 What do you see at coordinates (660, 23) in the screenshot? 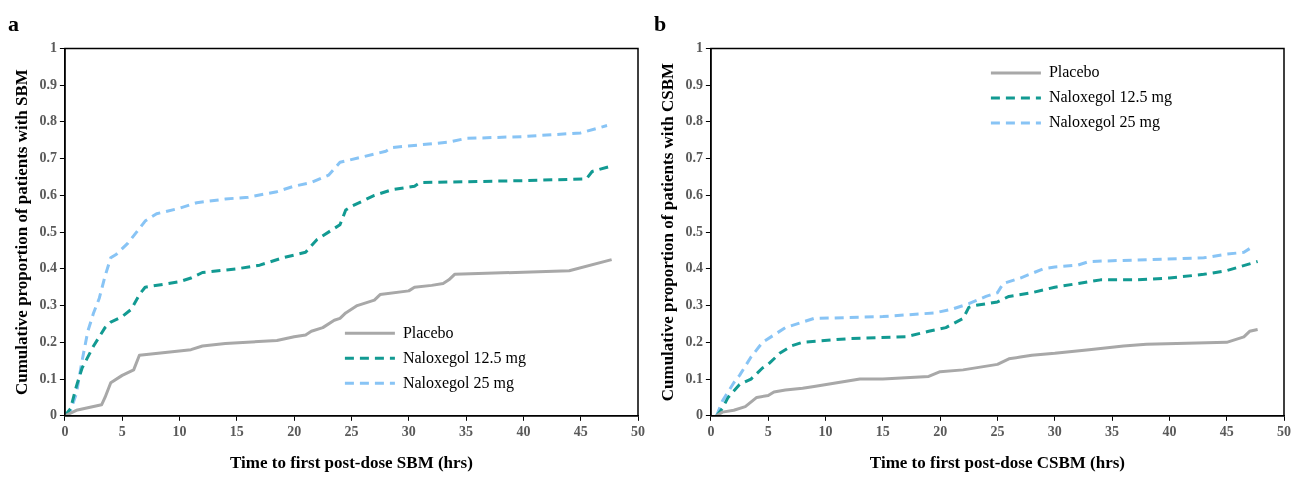
I see `chart-title: b` at bounding box center [660, 23].